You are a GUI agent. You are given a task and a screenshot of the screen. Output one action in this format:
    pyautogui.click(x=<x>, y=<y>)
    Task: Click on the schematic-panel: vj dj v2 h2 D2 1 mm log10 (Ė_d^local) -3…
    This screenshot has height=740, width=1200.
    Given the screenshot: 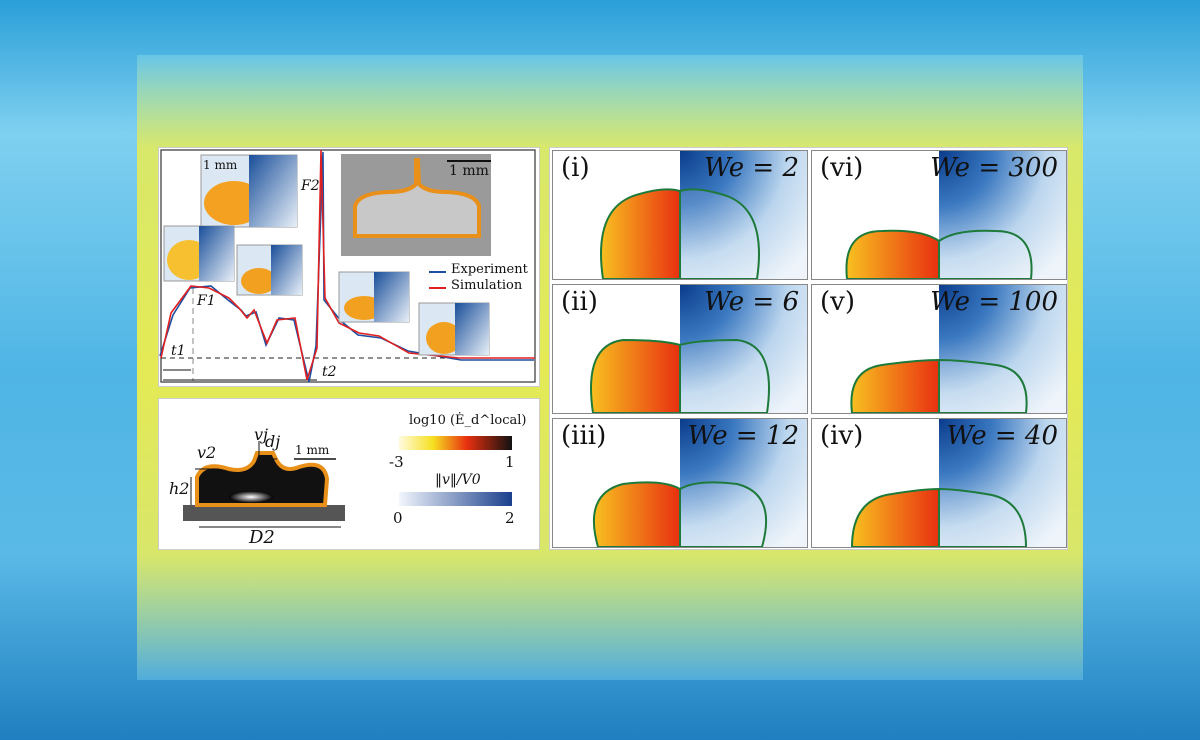 What is the action you would take?
    pyautogui.click(x=349, y=474)
    